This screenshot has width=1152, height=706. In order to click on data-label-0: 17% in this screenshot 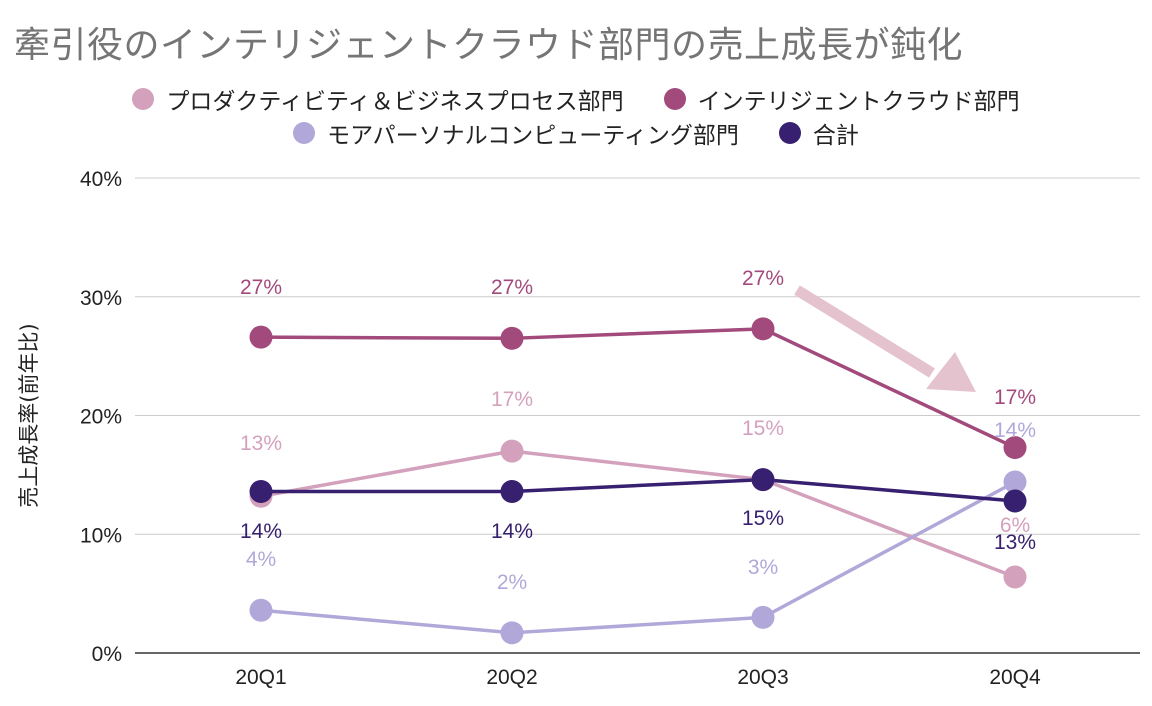, I will do `click(512, 399)`.